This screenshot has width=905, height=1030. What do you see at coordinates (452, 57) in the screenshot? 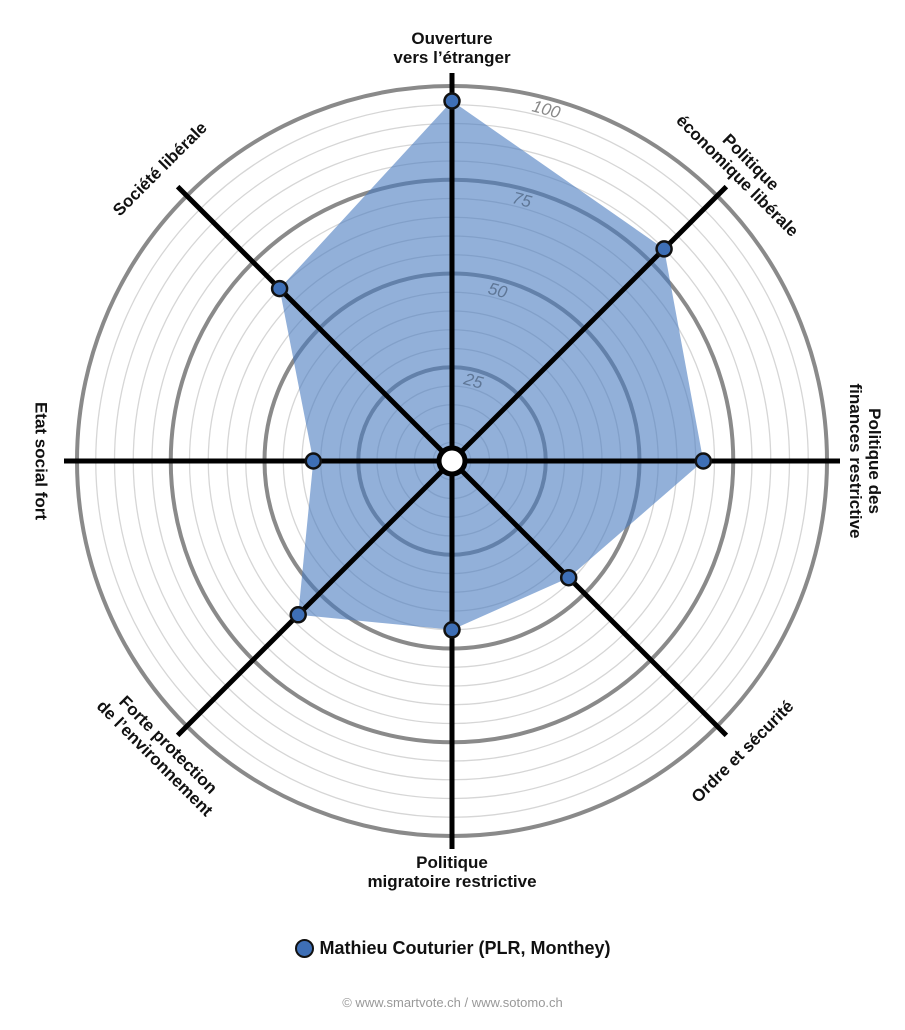
I see `axis-label: vers l’étranger` at bounding box center [452, 57].